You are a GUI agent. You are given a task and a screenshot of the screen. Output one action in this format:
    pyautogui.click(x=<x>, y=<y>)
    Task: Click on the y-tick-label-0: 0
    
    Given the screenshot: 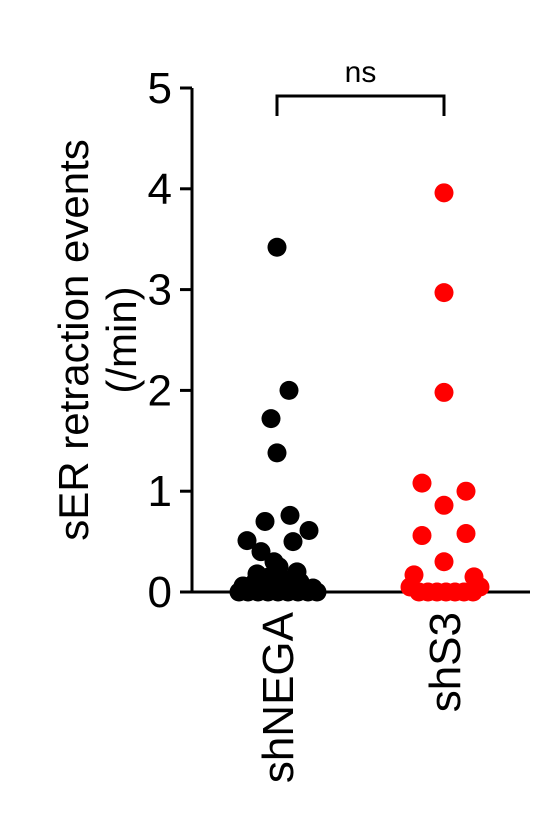 What is the action you would take?
    pyautogui.click(x=160, y=592)
    